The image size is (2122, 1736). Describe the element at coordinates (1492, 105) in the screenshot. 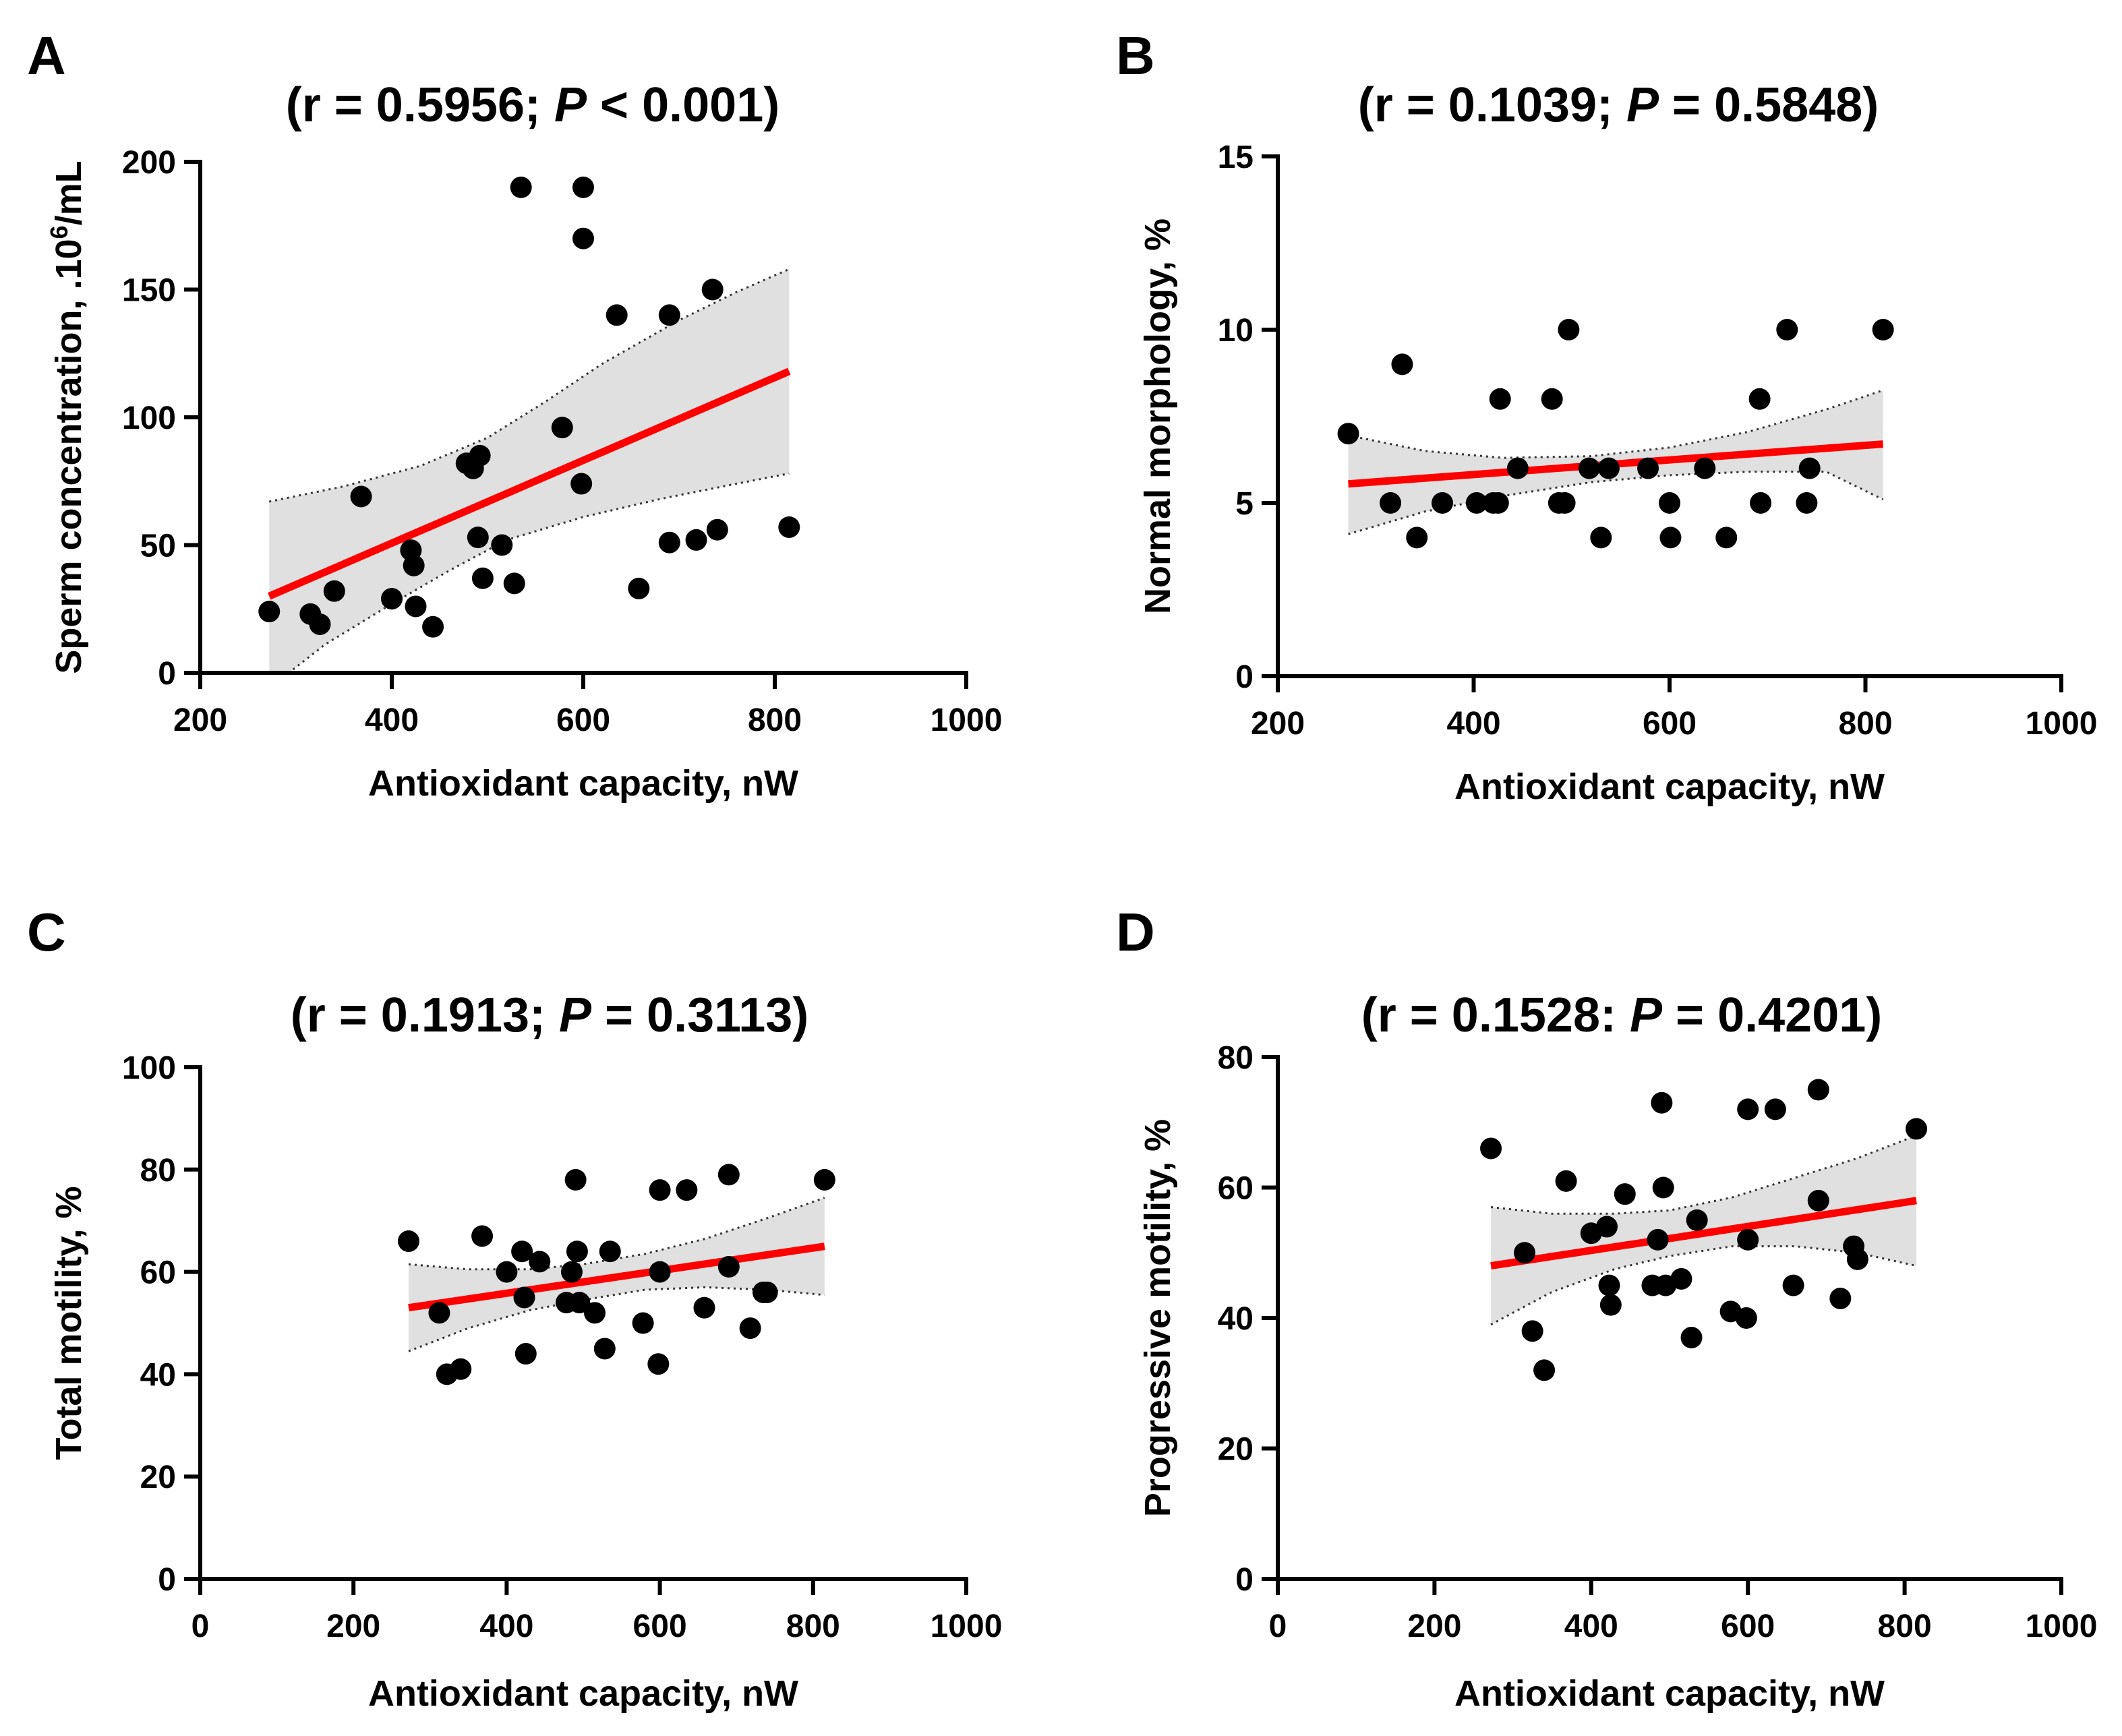

I see `title-stat: (r = 0.1039;` at that location.